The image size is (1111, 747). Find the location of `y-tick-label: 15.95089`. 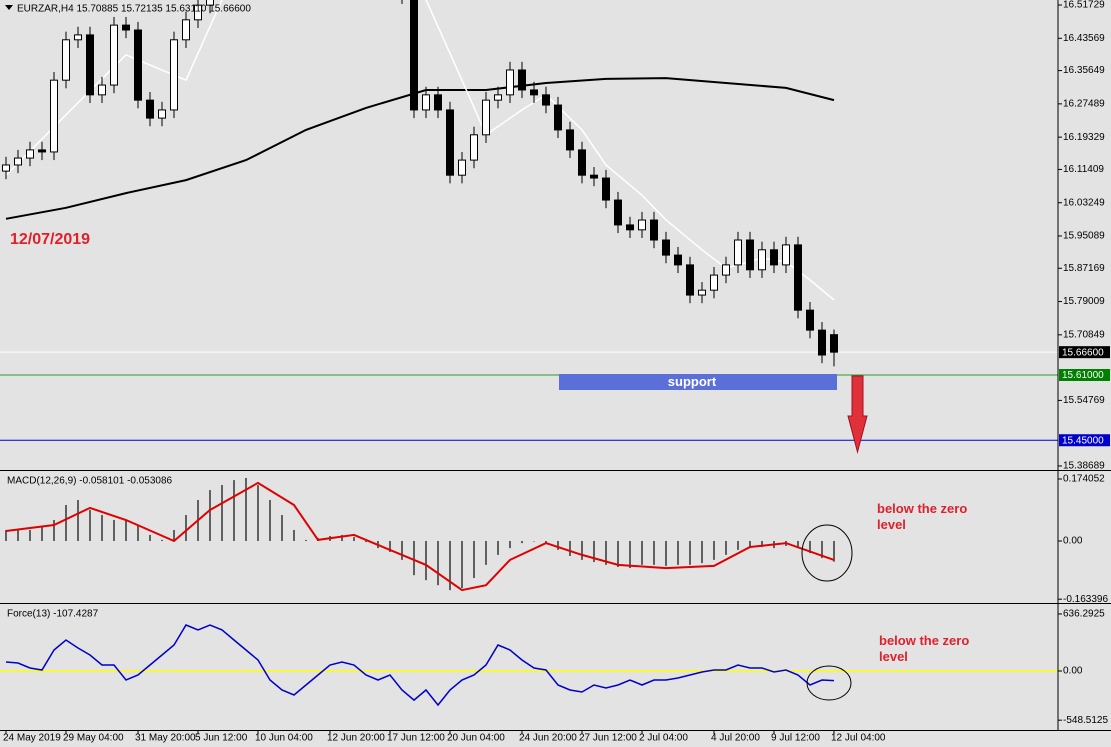

y-tick-label: 15.95089 is located at coordinates (1084, 236).